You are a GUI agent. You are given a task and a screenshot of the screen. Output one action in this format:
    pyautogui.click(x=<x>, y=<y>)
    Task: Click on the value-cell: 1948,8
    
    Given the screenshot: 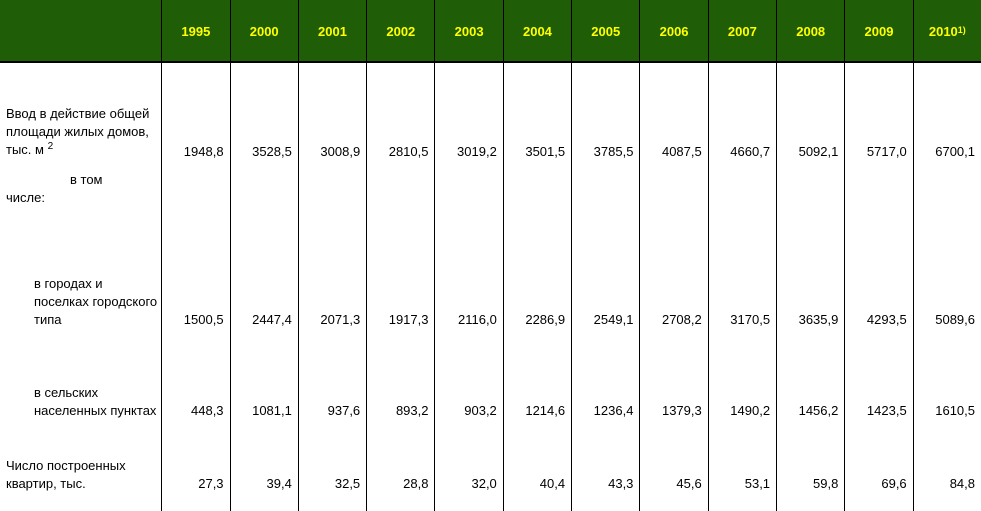 What is the action you would take?
    pyautogui.click(x=196, y=112)
    